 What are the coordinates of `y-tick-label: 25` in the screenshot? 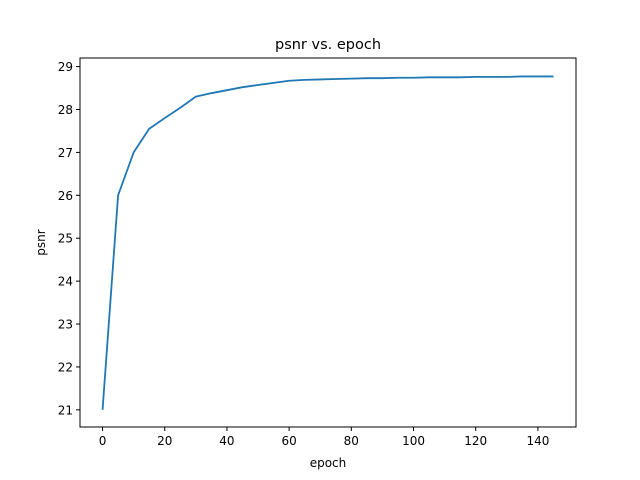 It's located at (65, 239).